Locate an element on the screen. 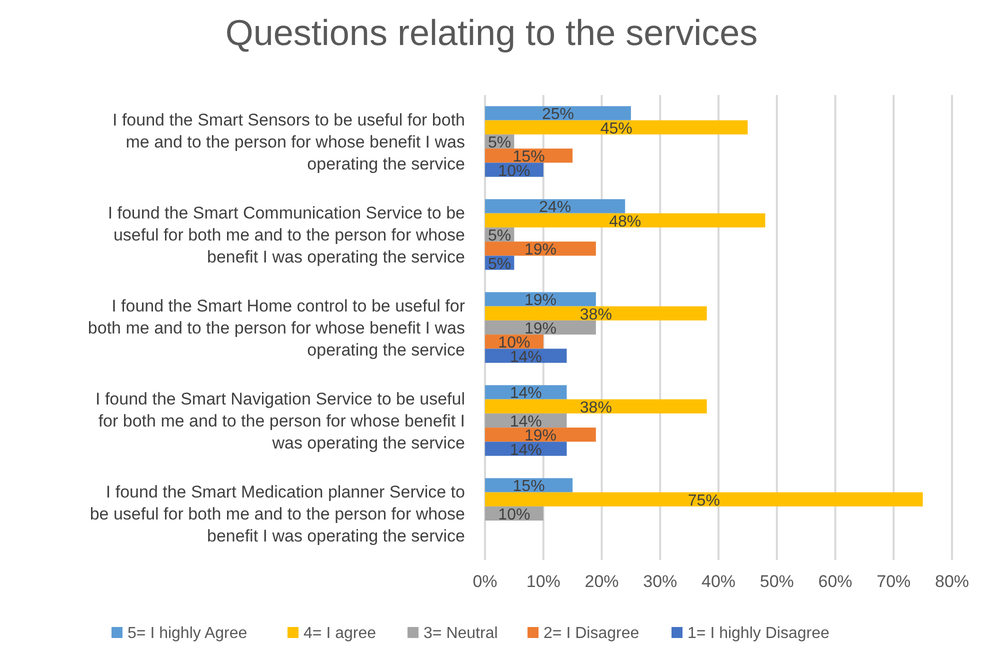 Image resolution: width=983 pixels, height=646 pixels. x-tick-label: 10% is located at coordinates (543, 581).